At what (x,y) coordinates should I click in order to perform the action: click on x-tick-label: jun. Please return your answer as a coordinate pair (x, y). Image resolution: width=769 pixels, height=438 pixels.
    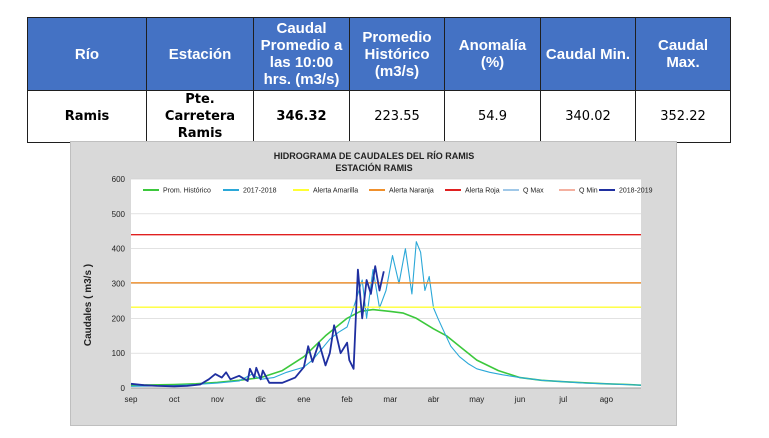
    Looking at the image, I should click on (520, 399).